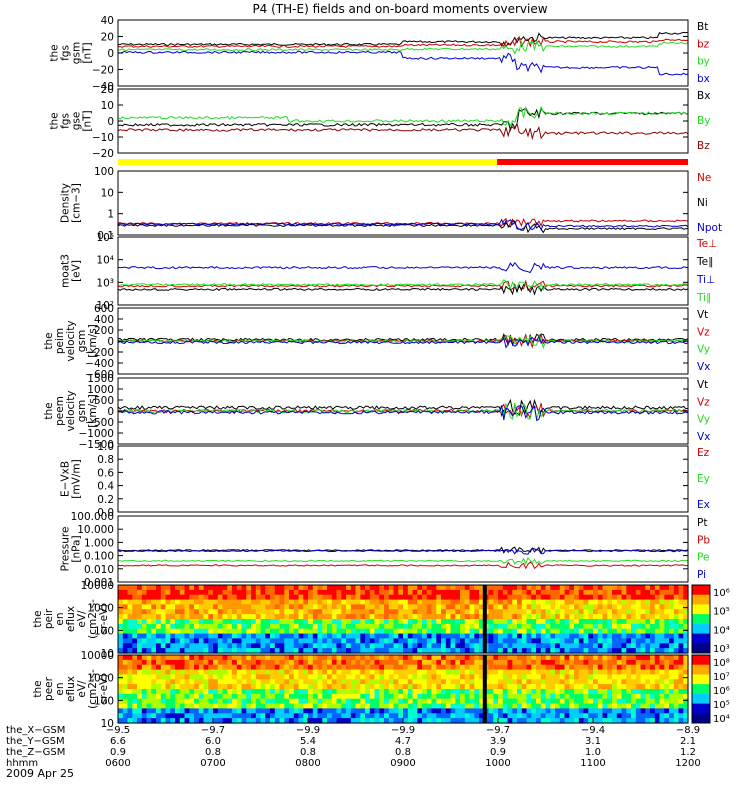 The image size is (750, 800). I want to click on legend-Pt: Pt, so click(702, 523).